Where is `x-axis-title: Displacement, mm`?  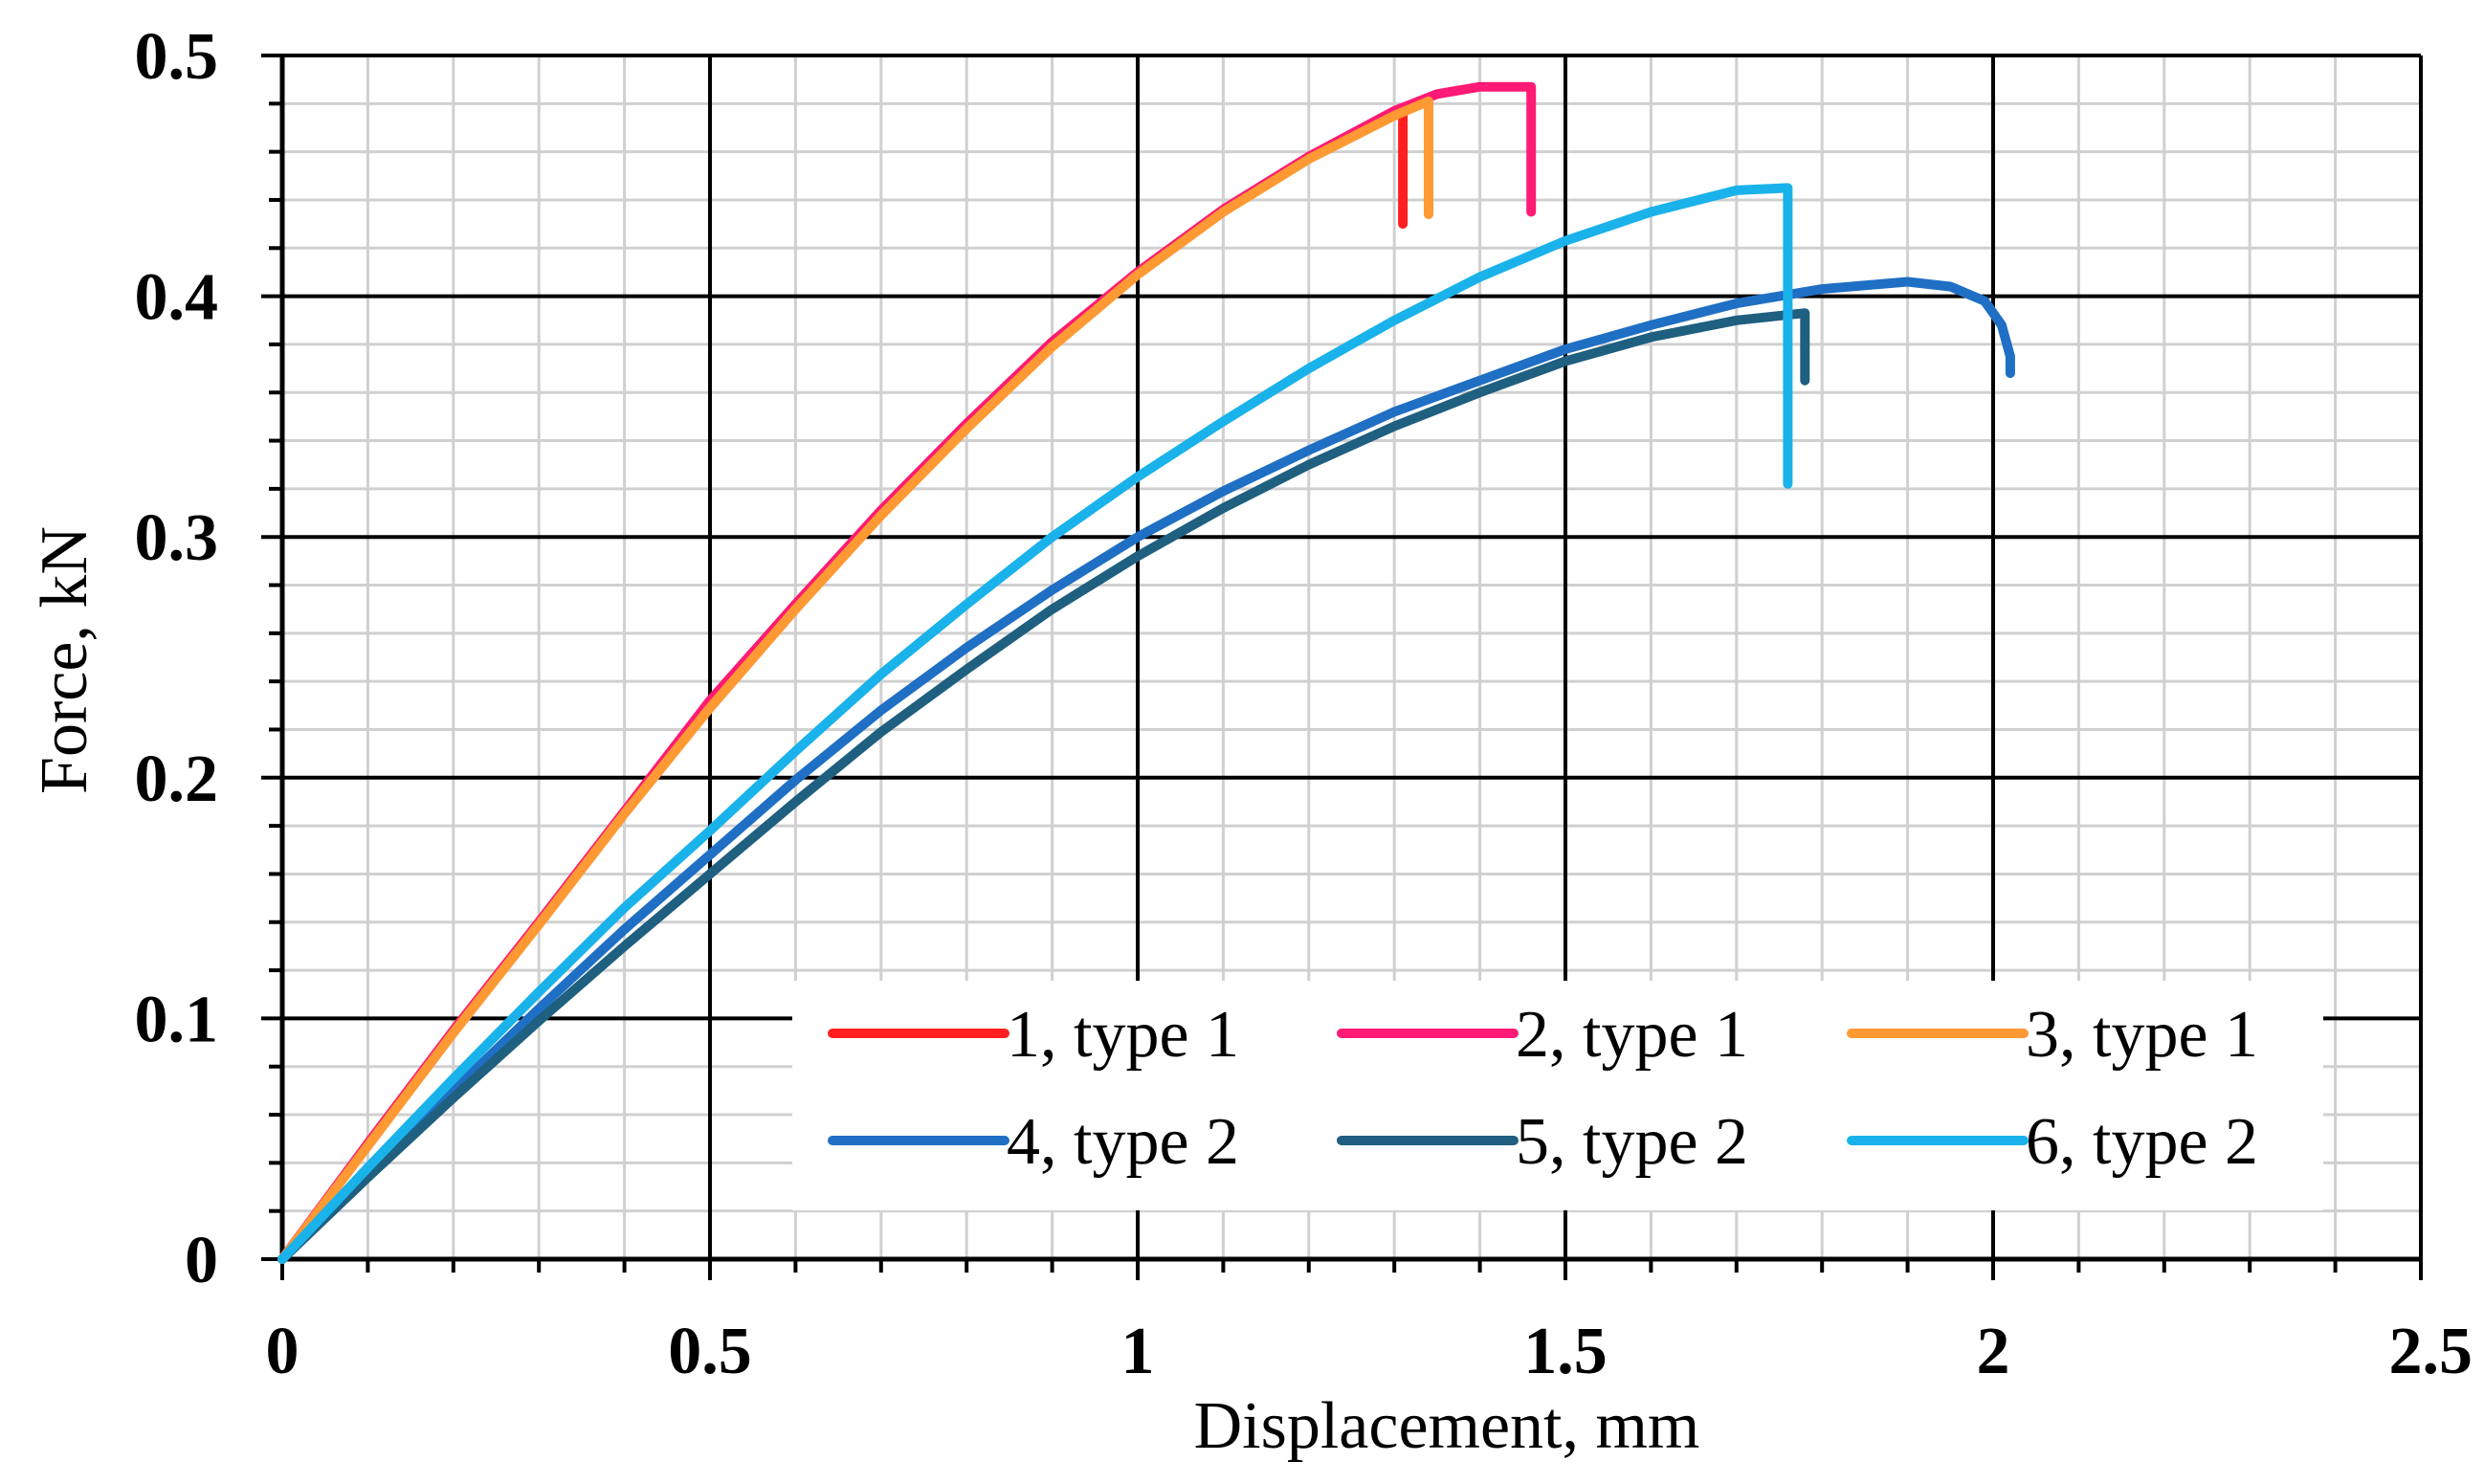 x-axis-title: Displacement, mm is located at coordinates (1447, 1426).